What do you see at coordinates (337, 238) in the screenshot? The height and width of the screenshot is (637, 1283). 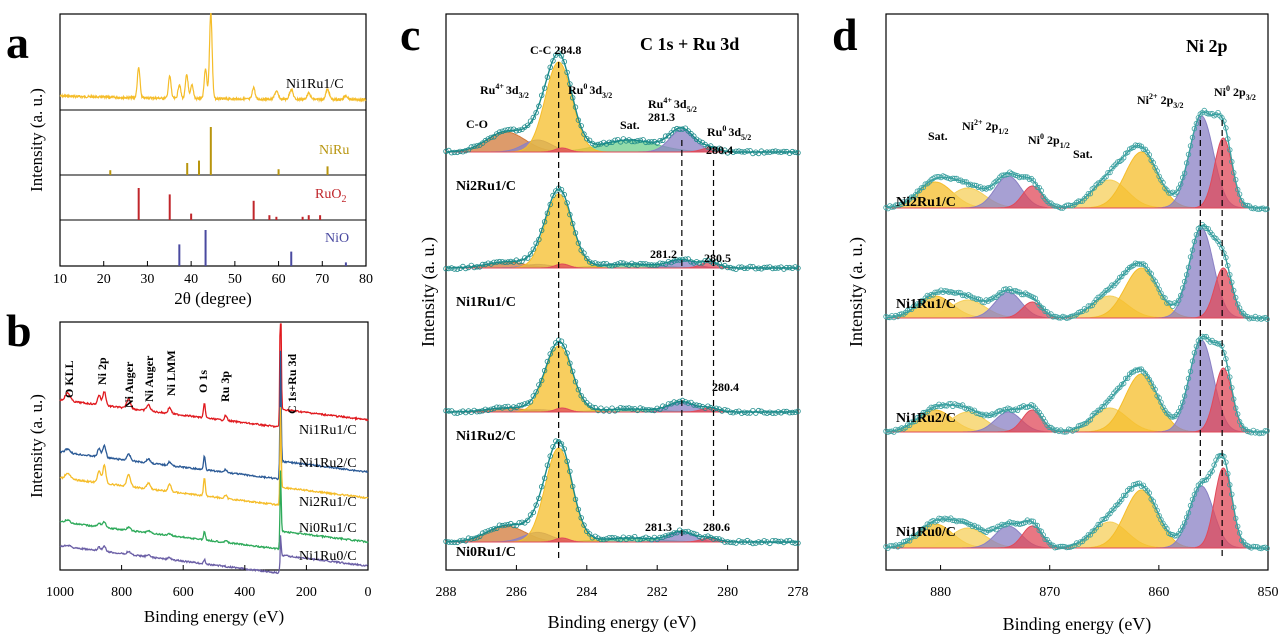 I see `legend-nio: NiO` at bounding box center [337, 238].